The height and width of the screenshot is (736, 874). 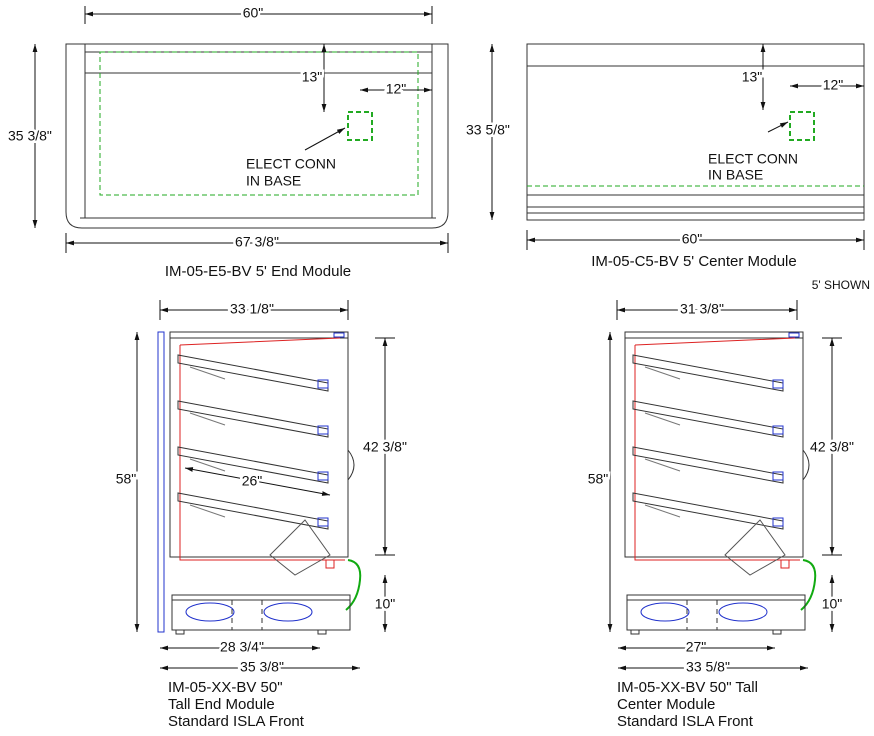 I want to click on dimension: 28 3/4", so click(x=242, y=647).